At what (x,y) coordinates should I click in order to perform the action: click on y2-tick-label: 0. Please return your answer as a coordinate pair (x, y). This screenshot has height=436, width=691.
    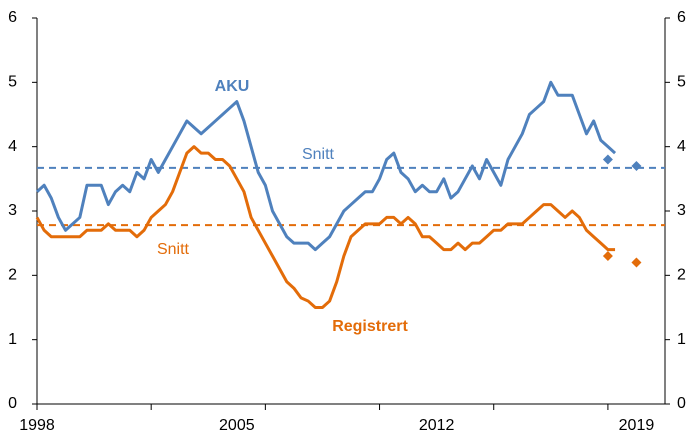
    Looking at the image, I should click on (681, 403).